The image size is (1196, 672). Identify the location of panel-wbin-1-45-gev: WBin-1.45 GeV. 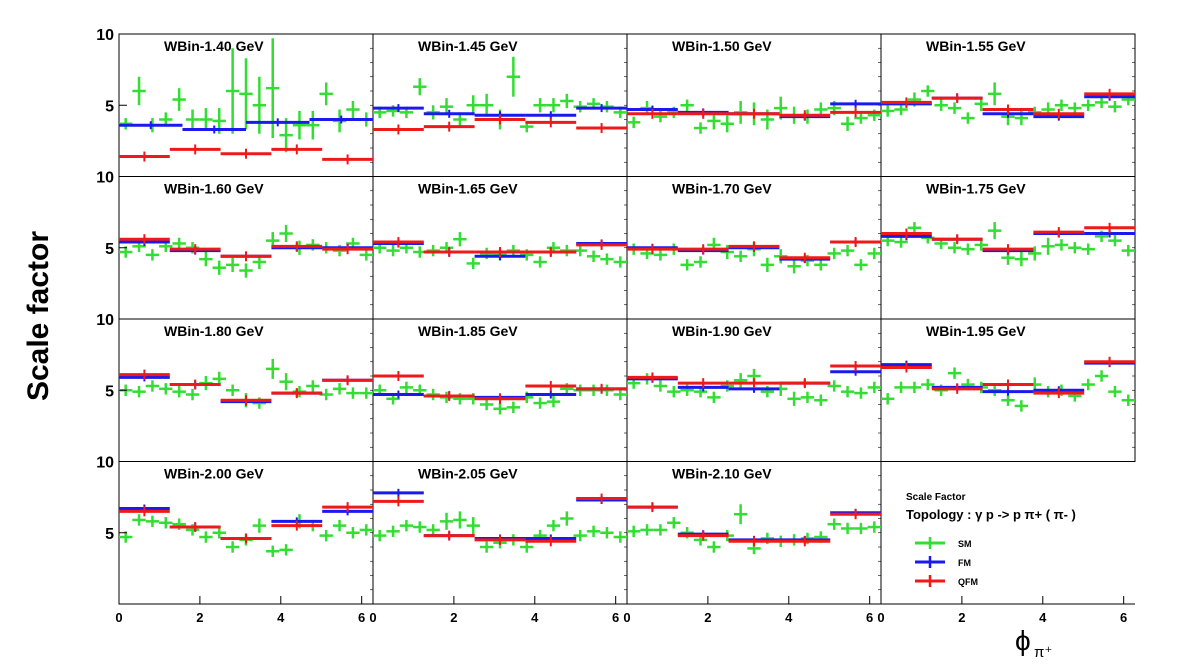
(500, 100).